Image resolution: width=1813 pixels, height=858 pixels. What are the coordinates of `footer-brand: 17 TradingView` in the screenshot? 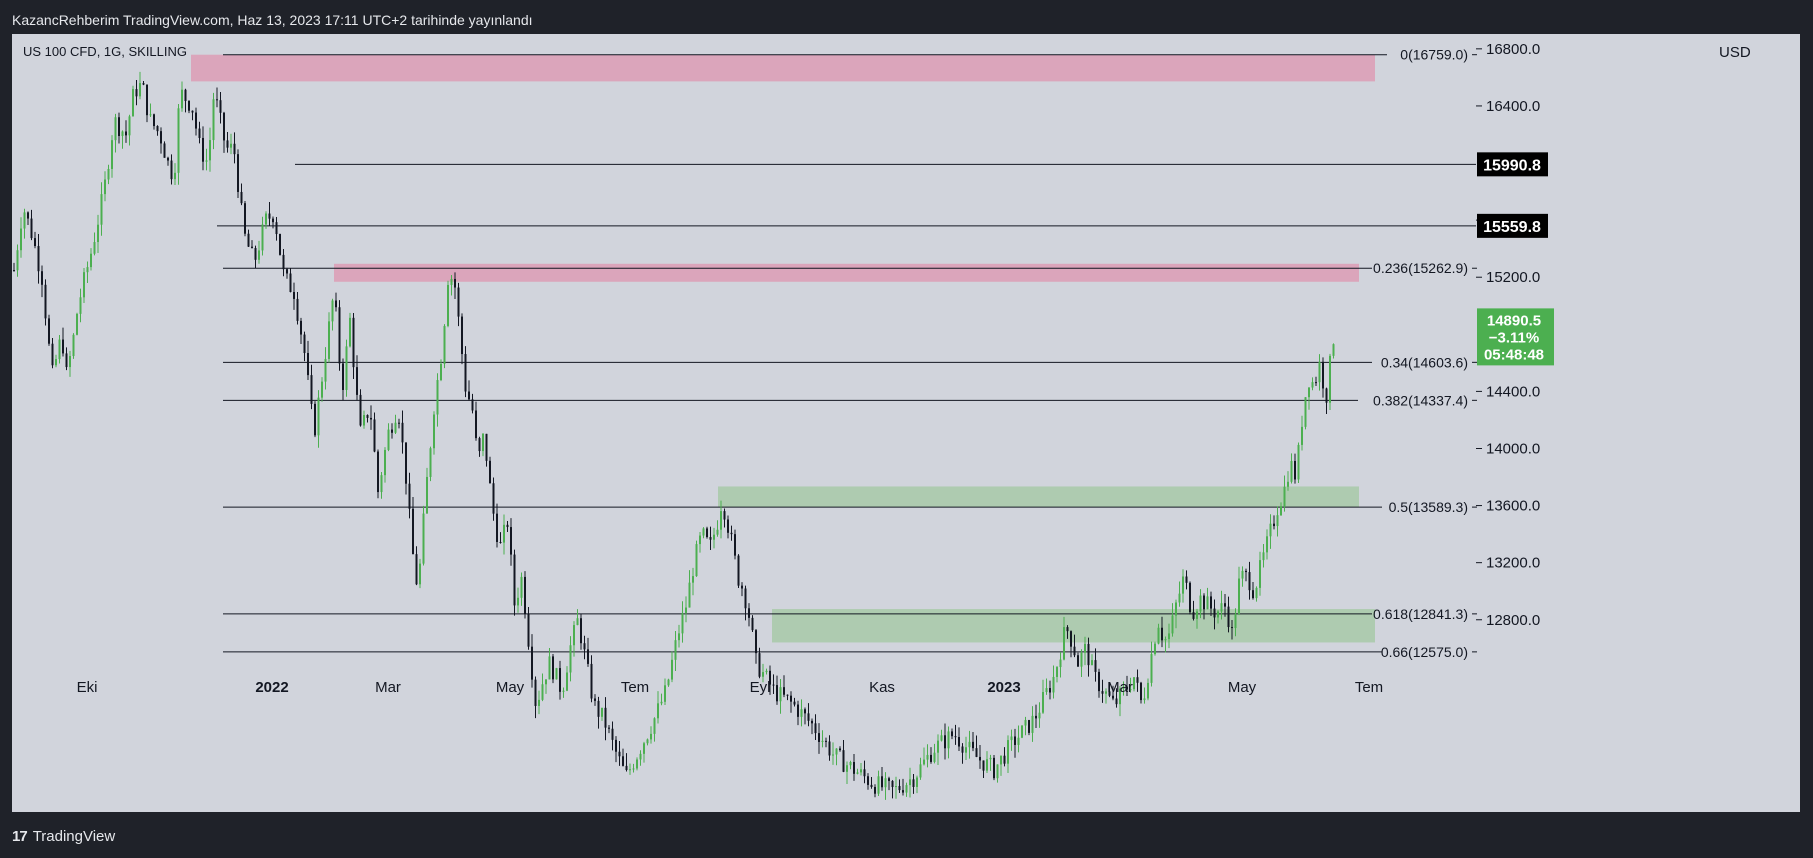 It's located at (63, 837).